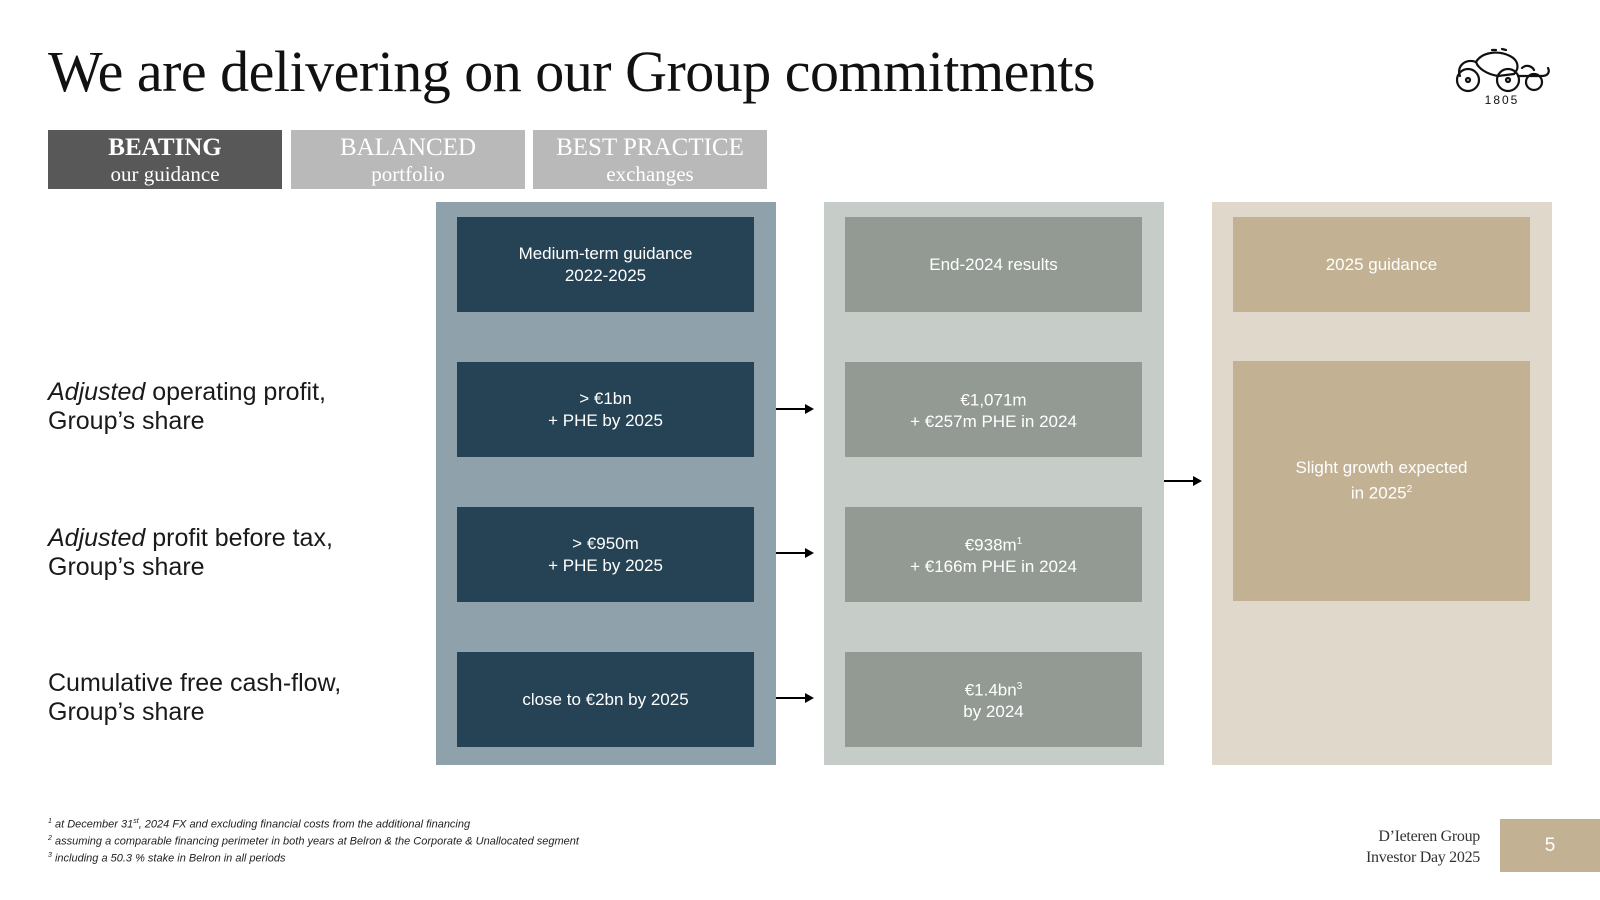 The image size is (1600, 900). What do you see at coordinates (239, 538) in the screenshot?
I see `row-label-text: profit before tax,` at bounding box center [239, 538].